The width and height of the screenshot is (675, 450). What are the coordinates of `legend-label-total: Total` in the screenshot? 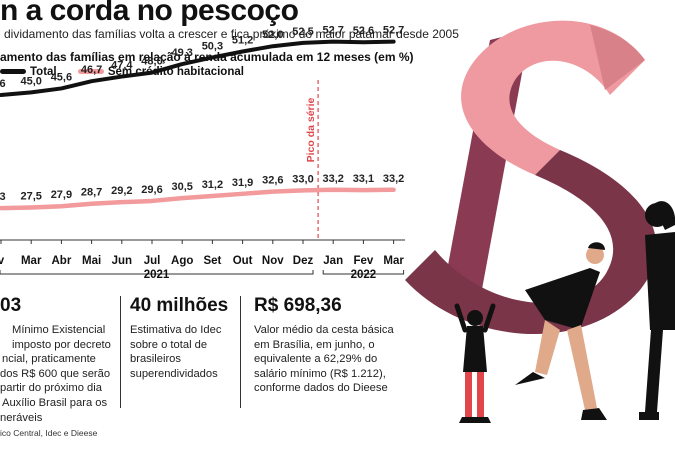 It's located at (43, 72).